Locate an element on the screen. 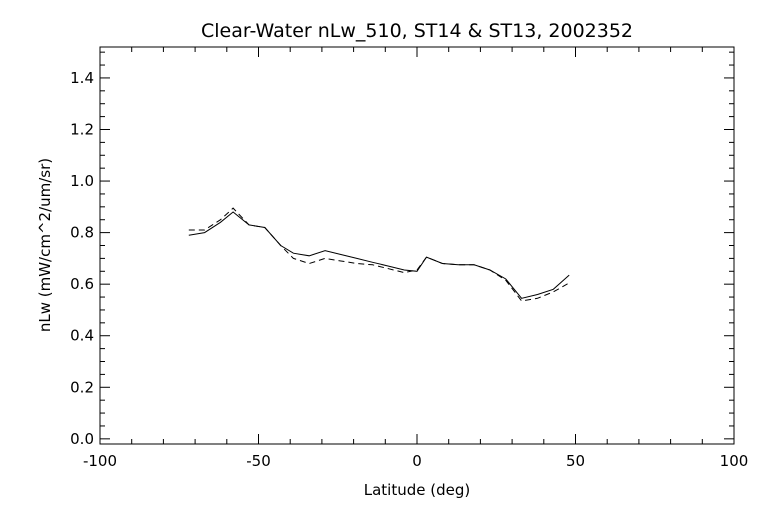 The width and height of the screenshot is (768, 512). x-tick-label: 100 is located at coordinates (734, 461).